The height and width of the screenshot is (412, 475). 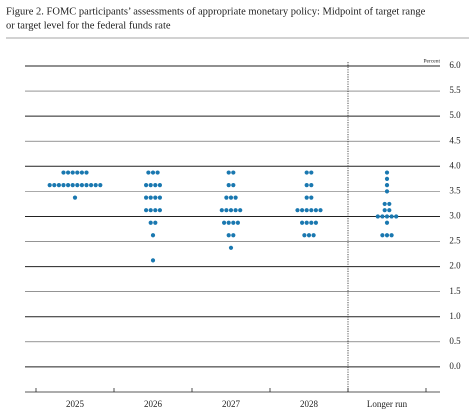 What do you see at coordinates (455, 165) in the screenshot?
I see `y-tick-label: 4.0` at bounding box center [455, 165].